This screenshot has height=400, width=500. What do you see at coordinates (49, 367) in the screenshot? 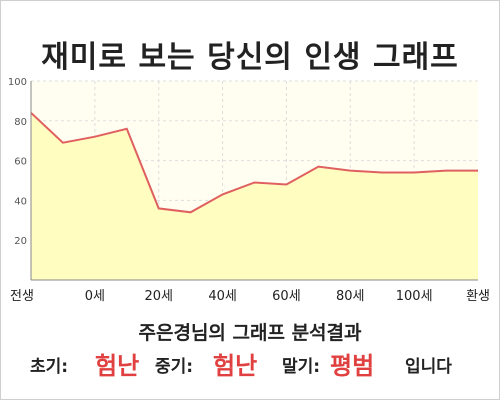
I see `early-label: 초기:` at bounding box center [49, 367].